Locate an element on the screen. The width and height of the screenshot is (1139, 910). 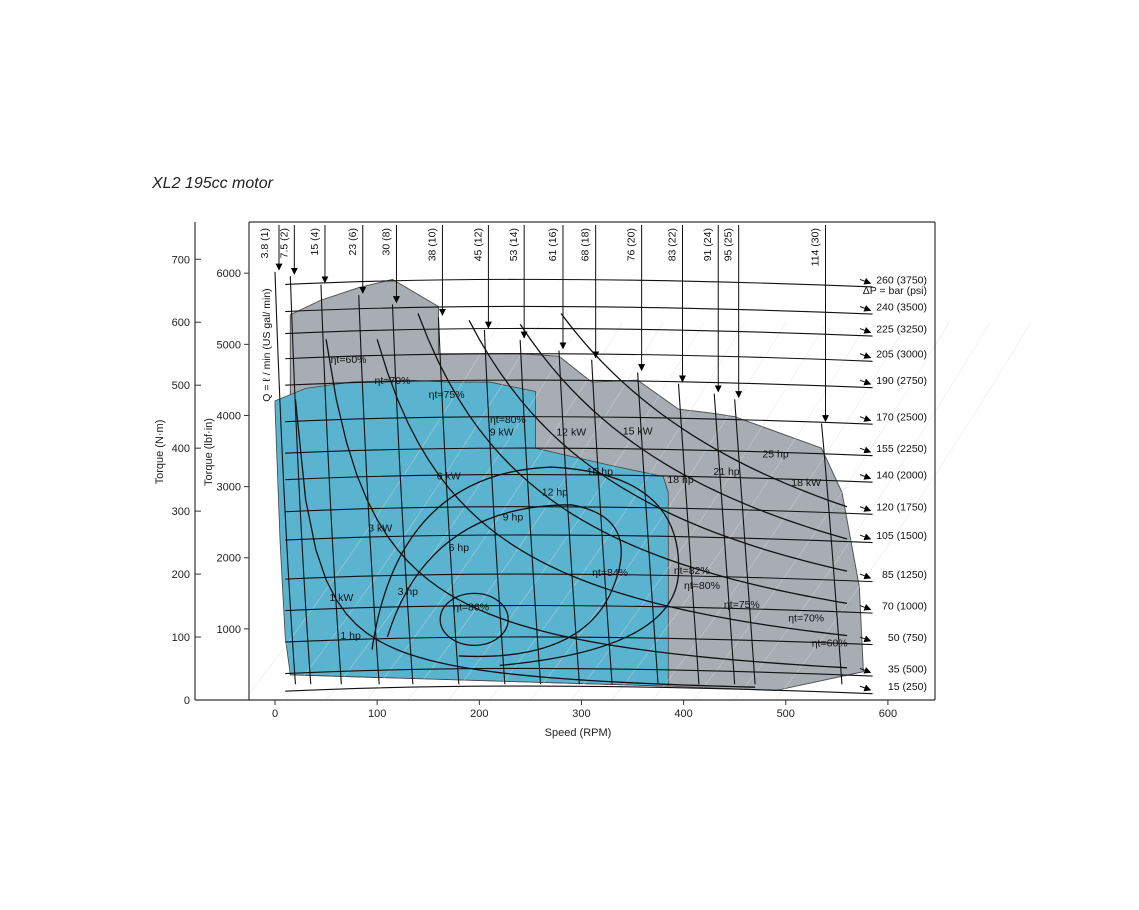
pressure-label: 240 (3500) is located at coordinates (901, 308).